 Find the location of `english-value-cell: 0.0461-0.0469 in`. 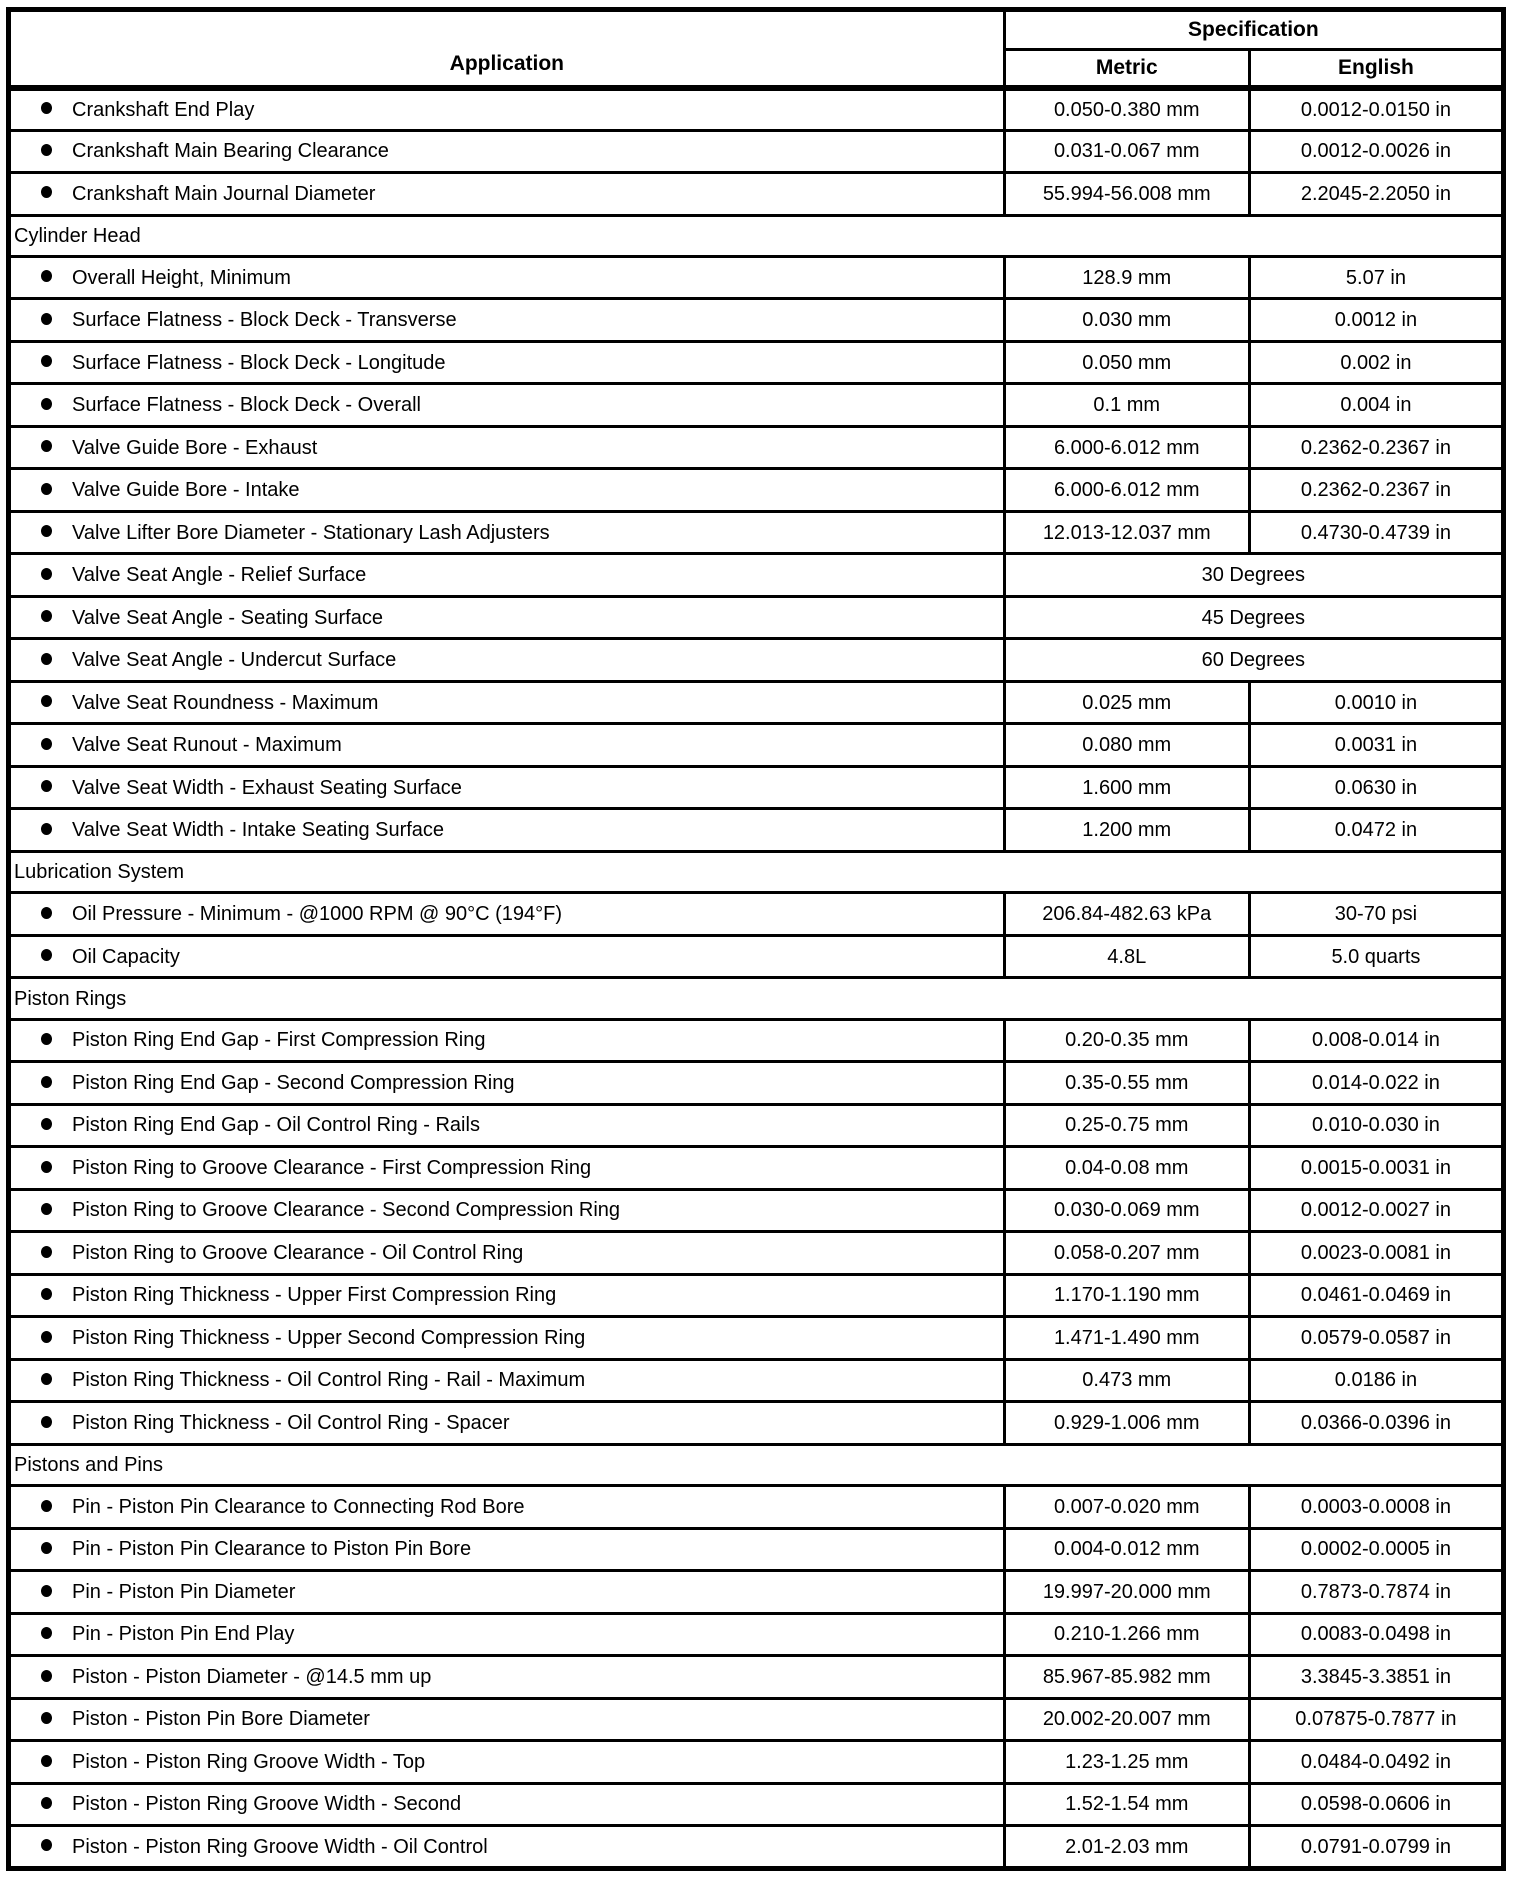

english-value-cell: 0.0461-0.0469 in is located at coordinates (1376, 1295).